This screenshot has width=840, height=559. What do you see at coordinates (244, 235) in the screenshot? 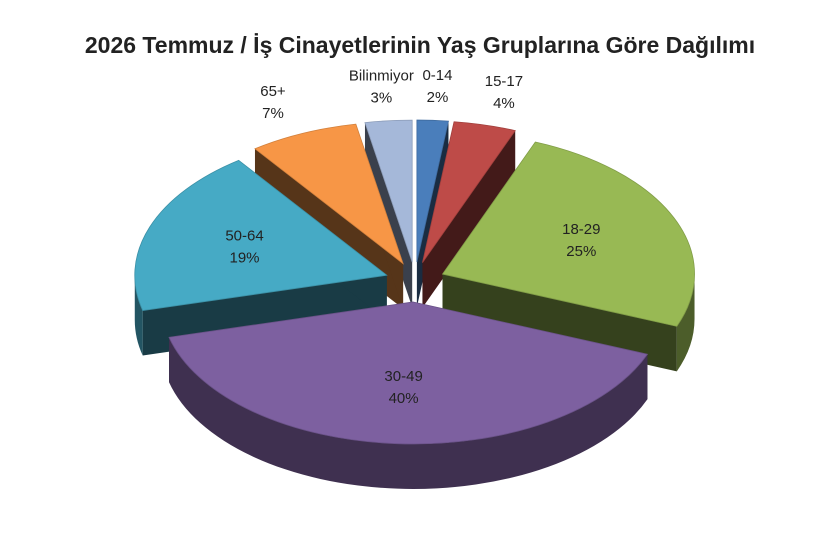
I see `slice-label: 50-64` at bounding box center [244, 235].